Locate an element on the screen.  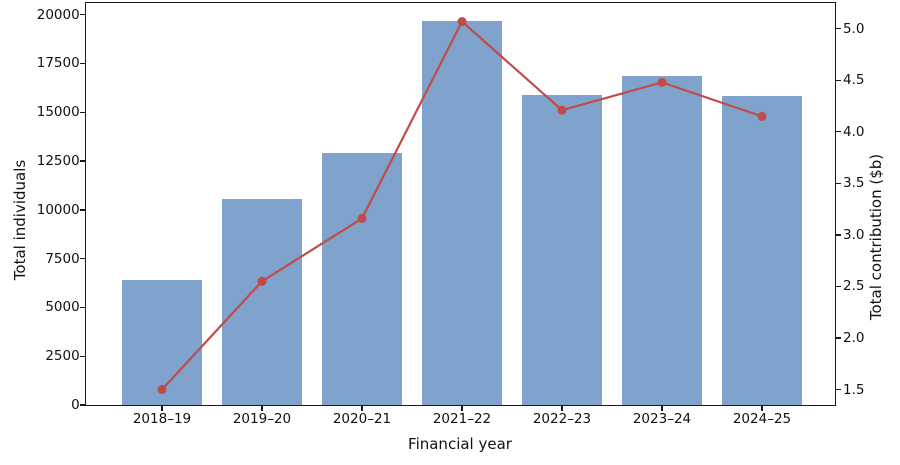
y-tick-label-left: 0 is located at coordinates (75, 405).